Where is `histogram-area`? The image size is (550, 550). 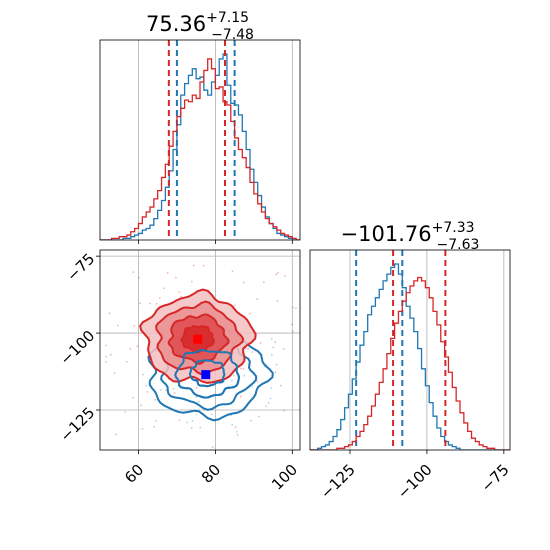
histogram-area is located at coordinates (200, 140).